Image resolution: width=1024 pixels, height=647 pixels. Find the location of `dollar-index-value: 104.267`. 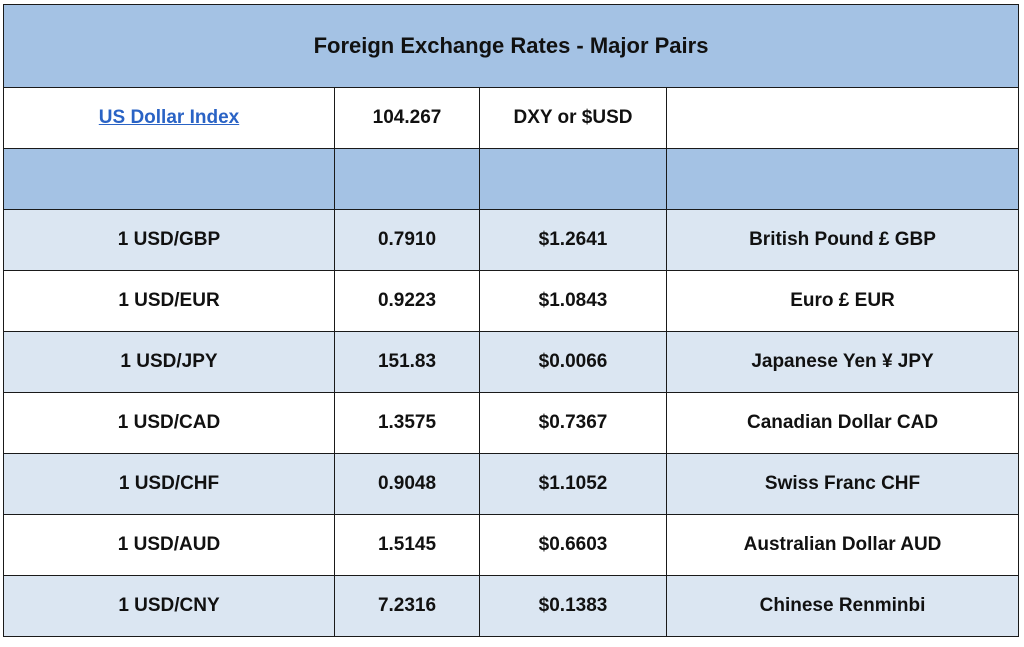

dollar-index-value: 104.267 is located at coordinates (407, 118).